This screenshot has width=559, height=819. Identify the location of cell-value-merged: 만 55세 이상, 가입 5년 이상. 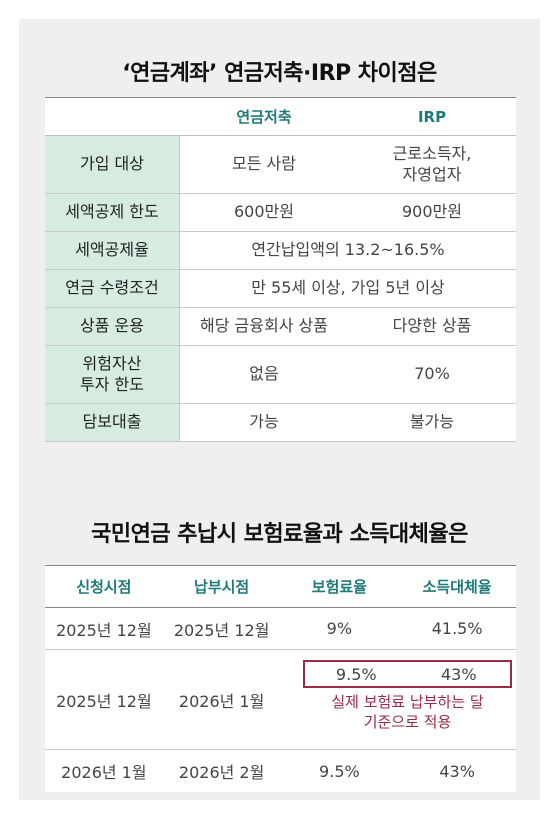
(348, 288).